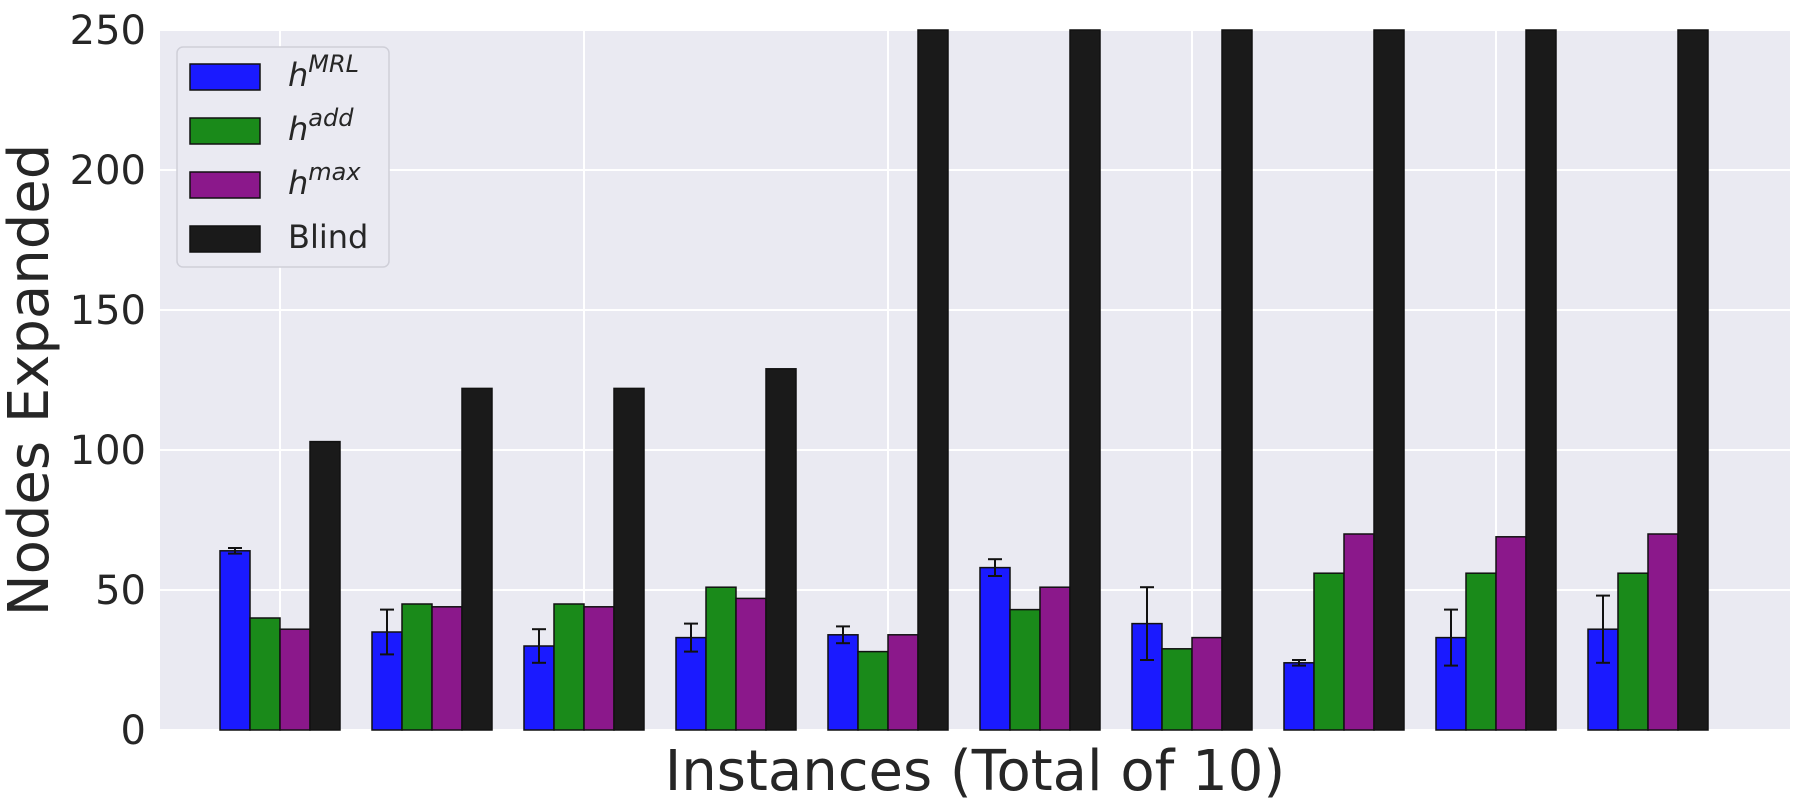 This screenshot has width=1800, height=800. I want to click on legend: hMRL hadd hmax Blind, so click(283, 157).